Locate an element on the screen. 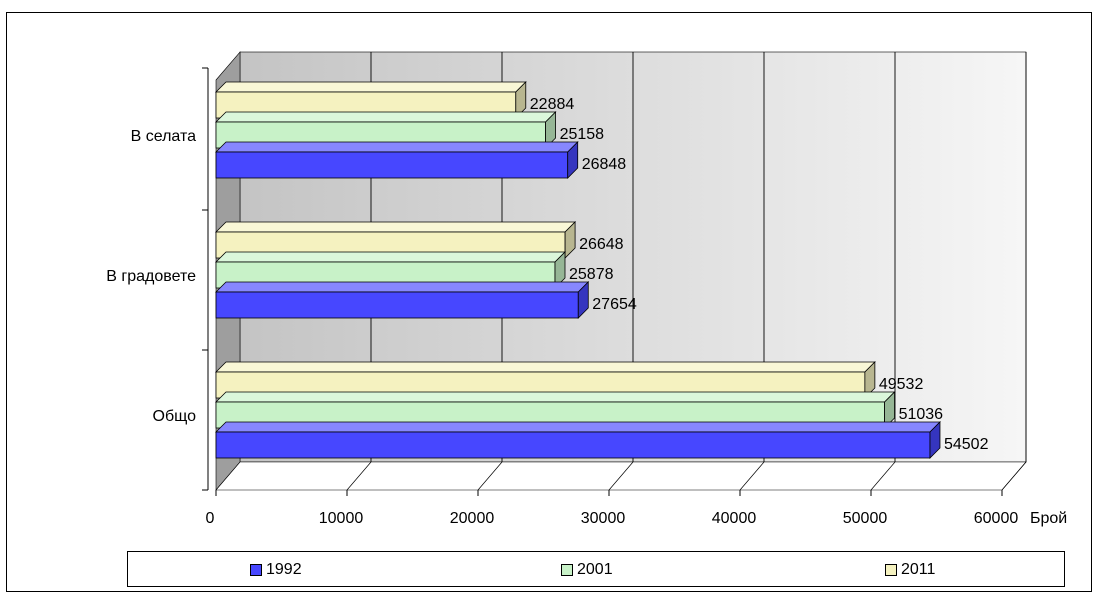 This screenshot has width=1100, height=600. data-label: 49532 is located at coordinates (901, 384).